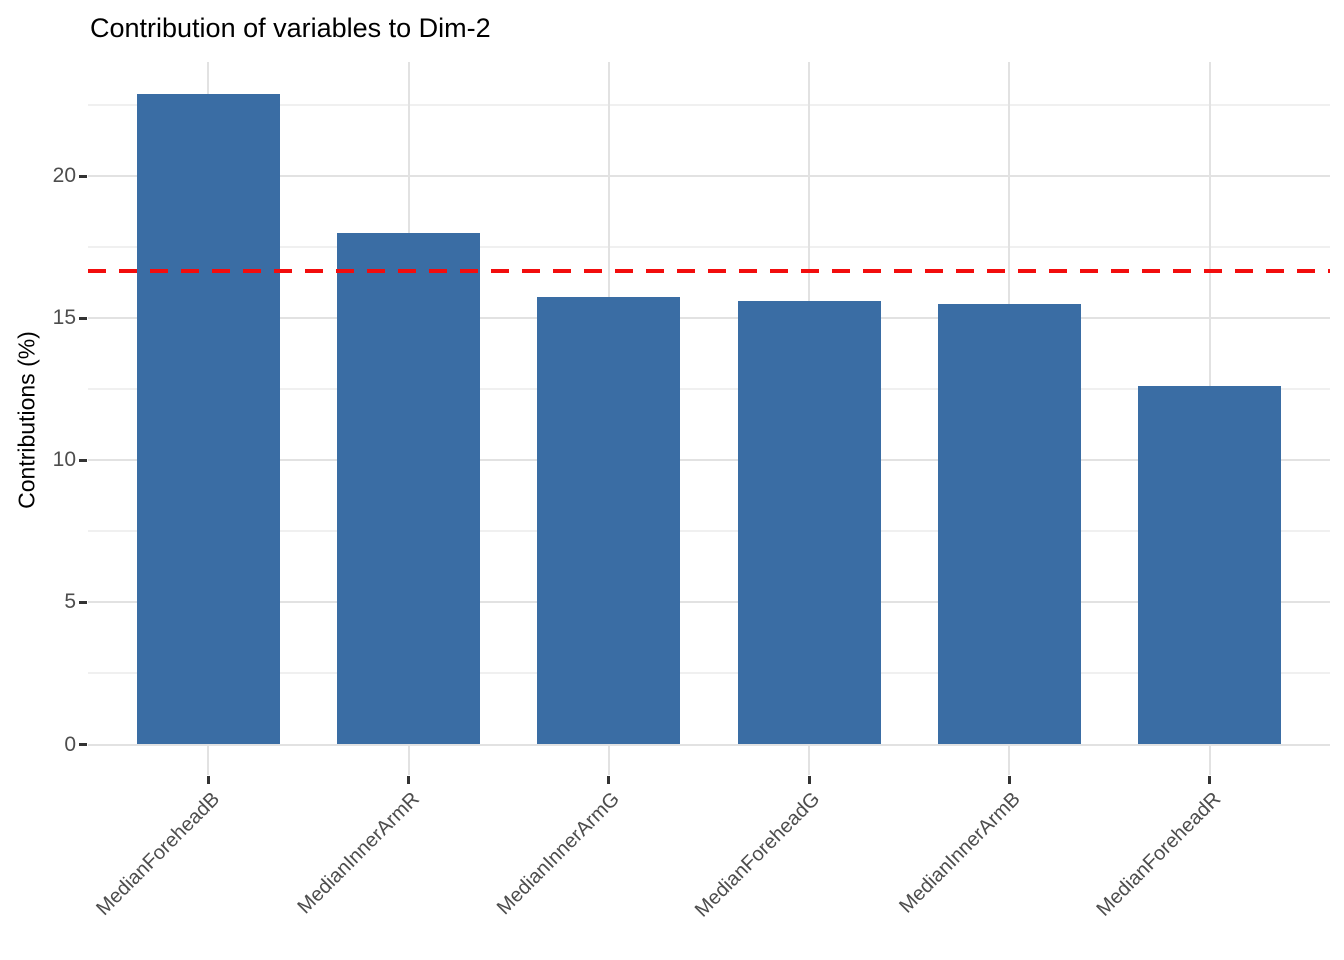  I want to click on y-tick-label: 15, so click(64, 318).